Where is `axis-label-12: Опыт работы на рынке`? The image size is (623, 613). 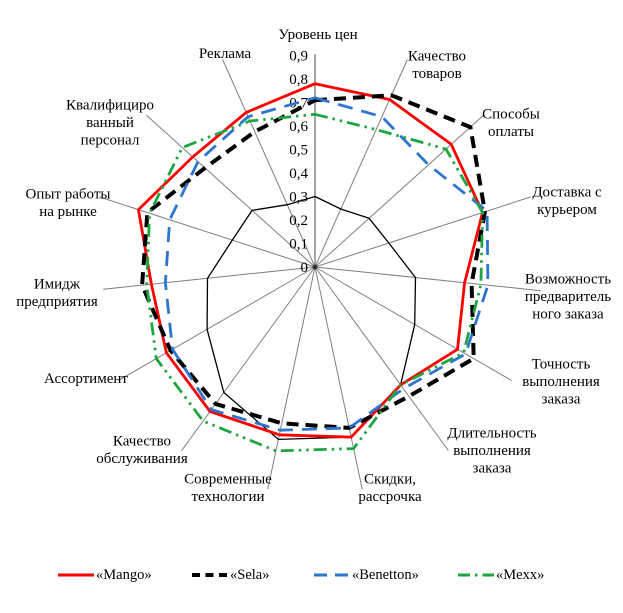
axis-label-12: Опыт работы на рынке is located at coordinates (68, 203).